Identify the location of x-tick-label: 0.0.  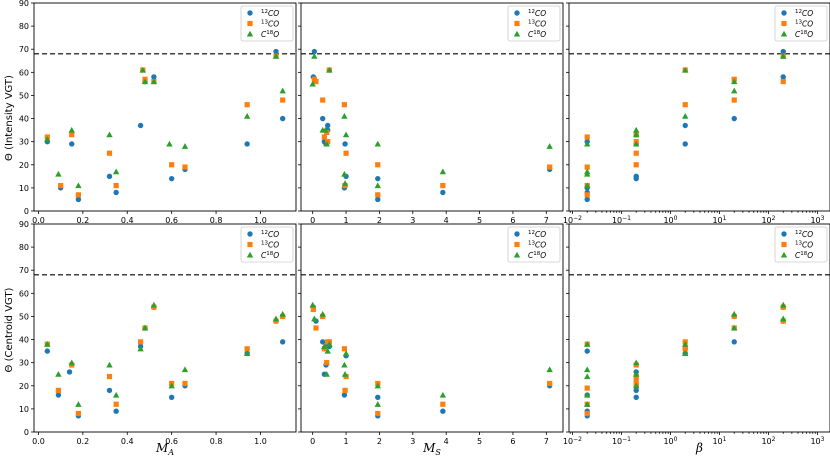
(38, 220).